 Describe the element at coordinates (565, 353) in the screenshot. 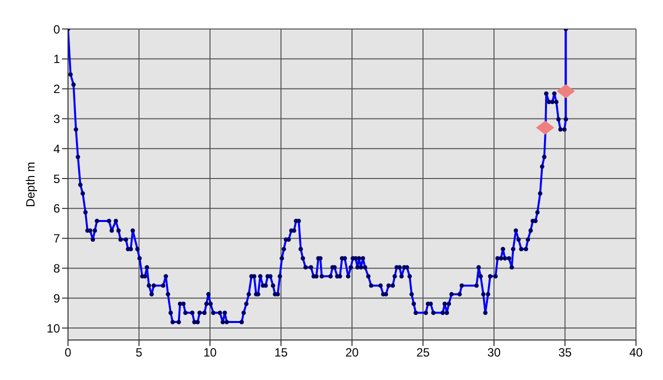

I see `x-tick-label: 35` at that location.